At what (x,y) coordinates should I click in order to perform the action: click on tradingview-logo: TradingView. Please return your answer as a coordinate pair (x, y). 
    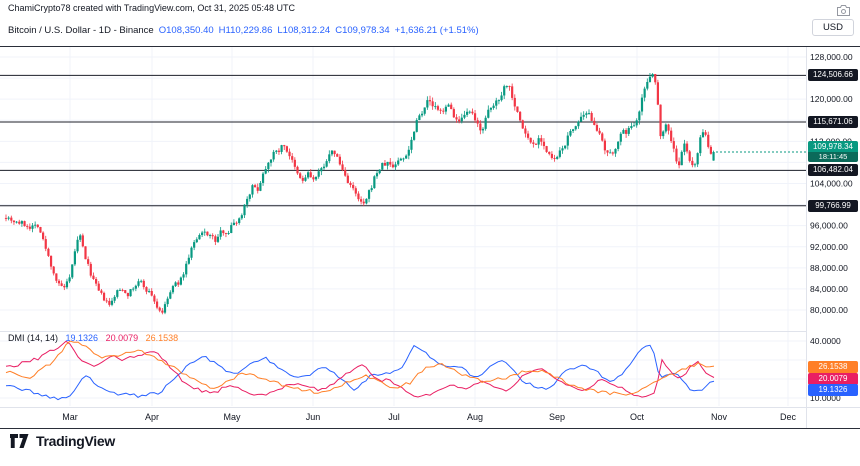
    Looking at the image, I should click on (62, 441).